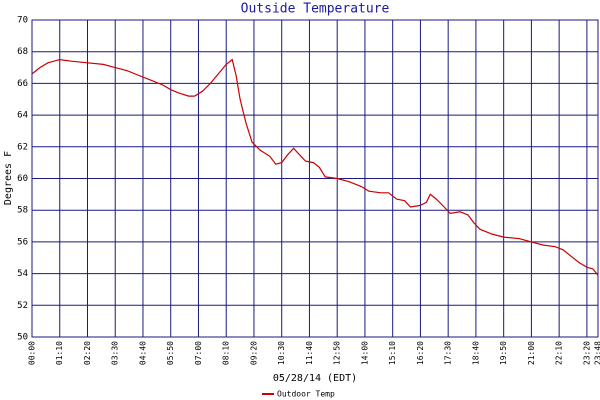 Image resolution: width=600 pixels, height=400 pixels. I want to click on y-tick-label: 54, so click(22, 274).